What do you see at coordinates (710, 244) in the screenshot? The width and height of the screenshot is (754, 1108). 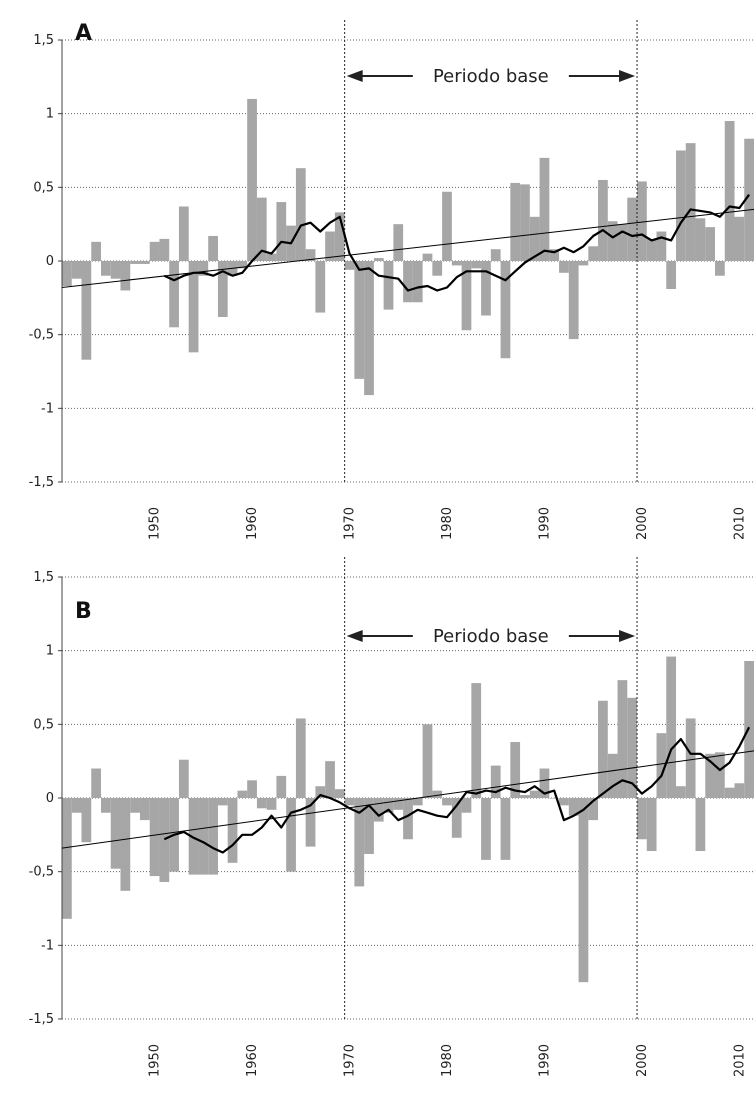 I see `bar-2007` at bounding box center [710, 244].